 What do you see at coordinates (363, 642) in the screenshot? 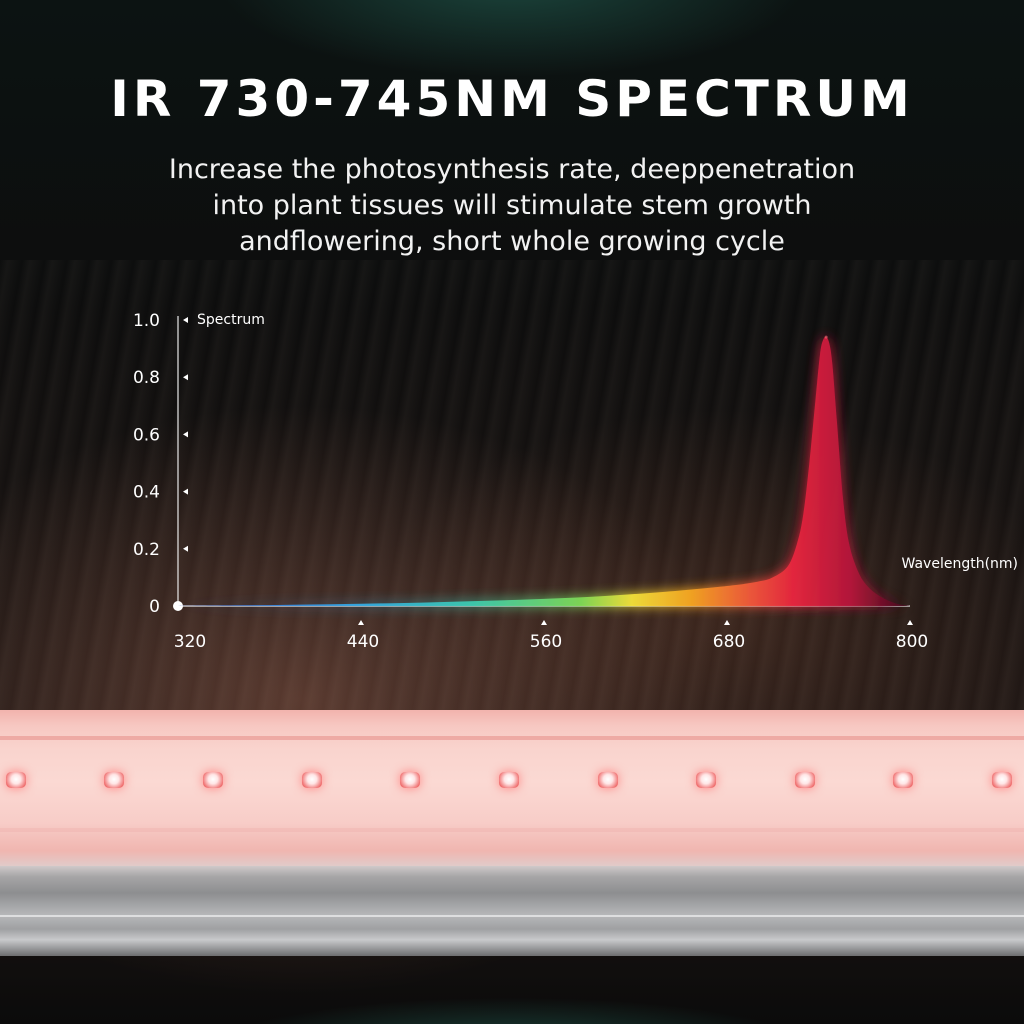
I see `x-tick-label: 440` at bounding box center [363, 642].